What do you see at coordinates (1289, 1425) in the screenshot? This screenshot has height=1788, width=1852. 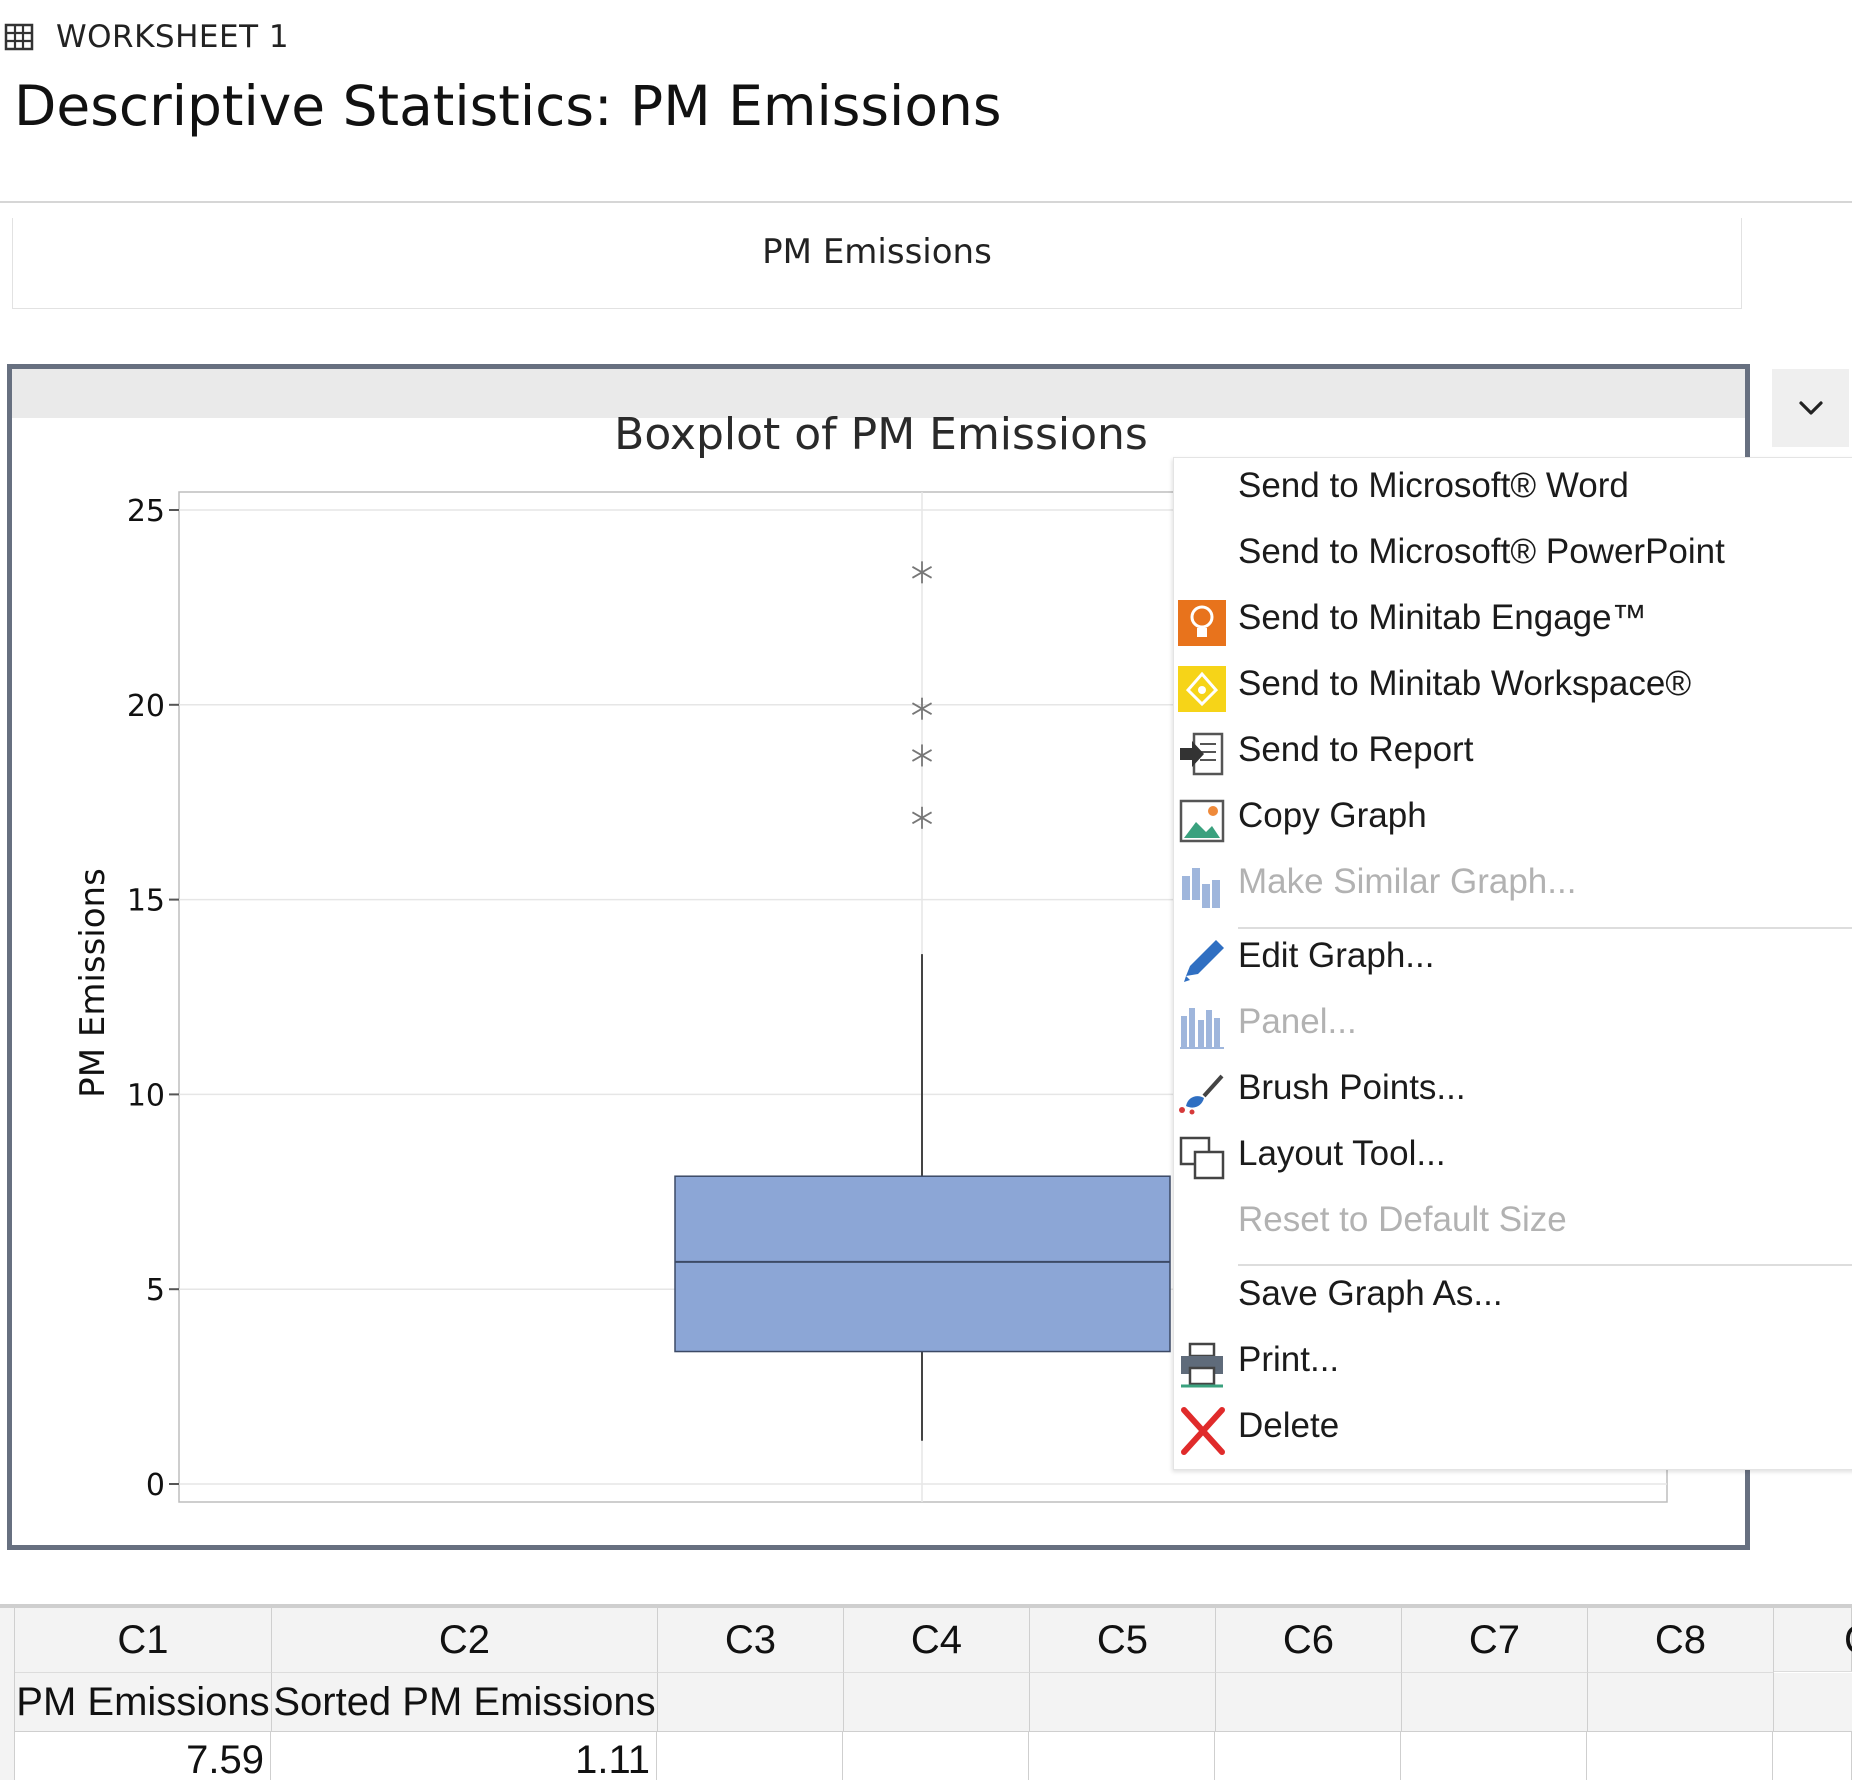 I see `menu-item-label: Delete` at bounding box center [1289, 1425].